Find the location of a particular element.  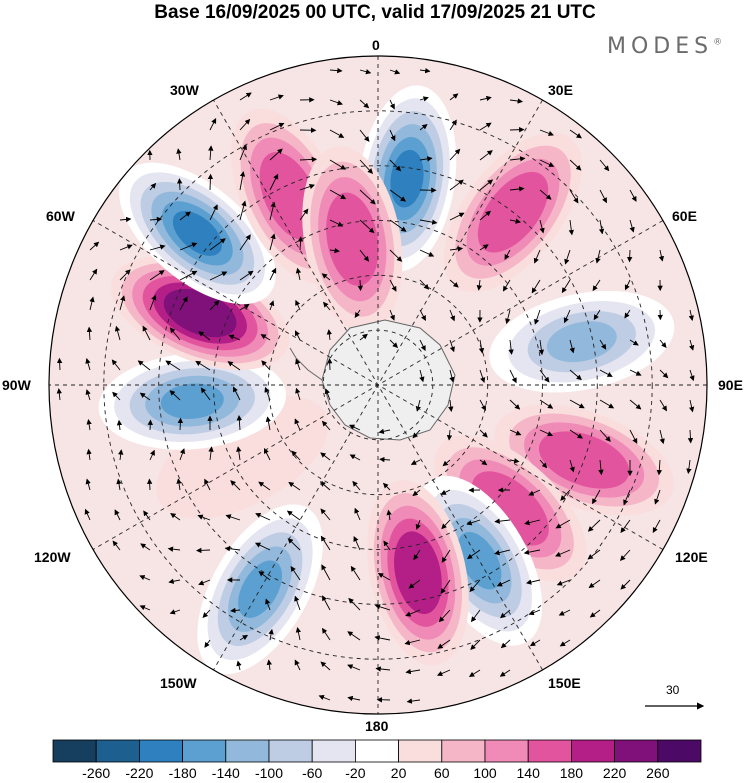

colorbar-tick-label: -140 is located at coordinates (225, 773).